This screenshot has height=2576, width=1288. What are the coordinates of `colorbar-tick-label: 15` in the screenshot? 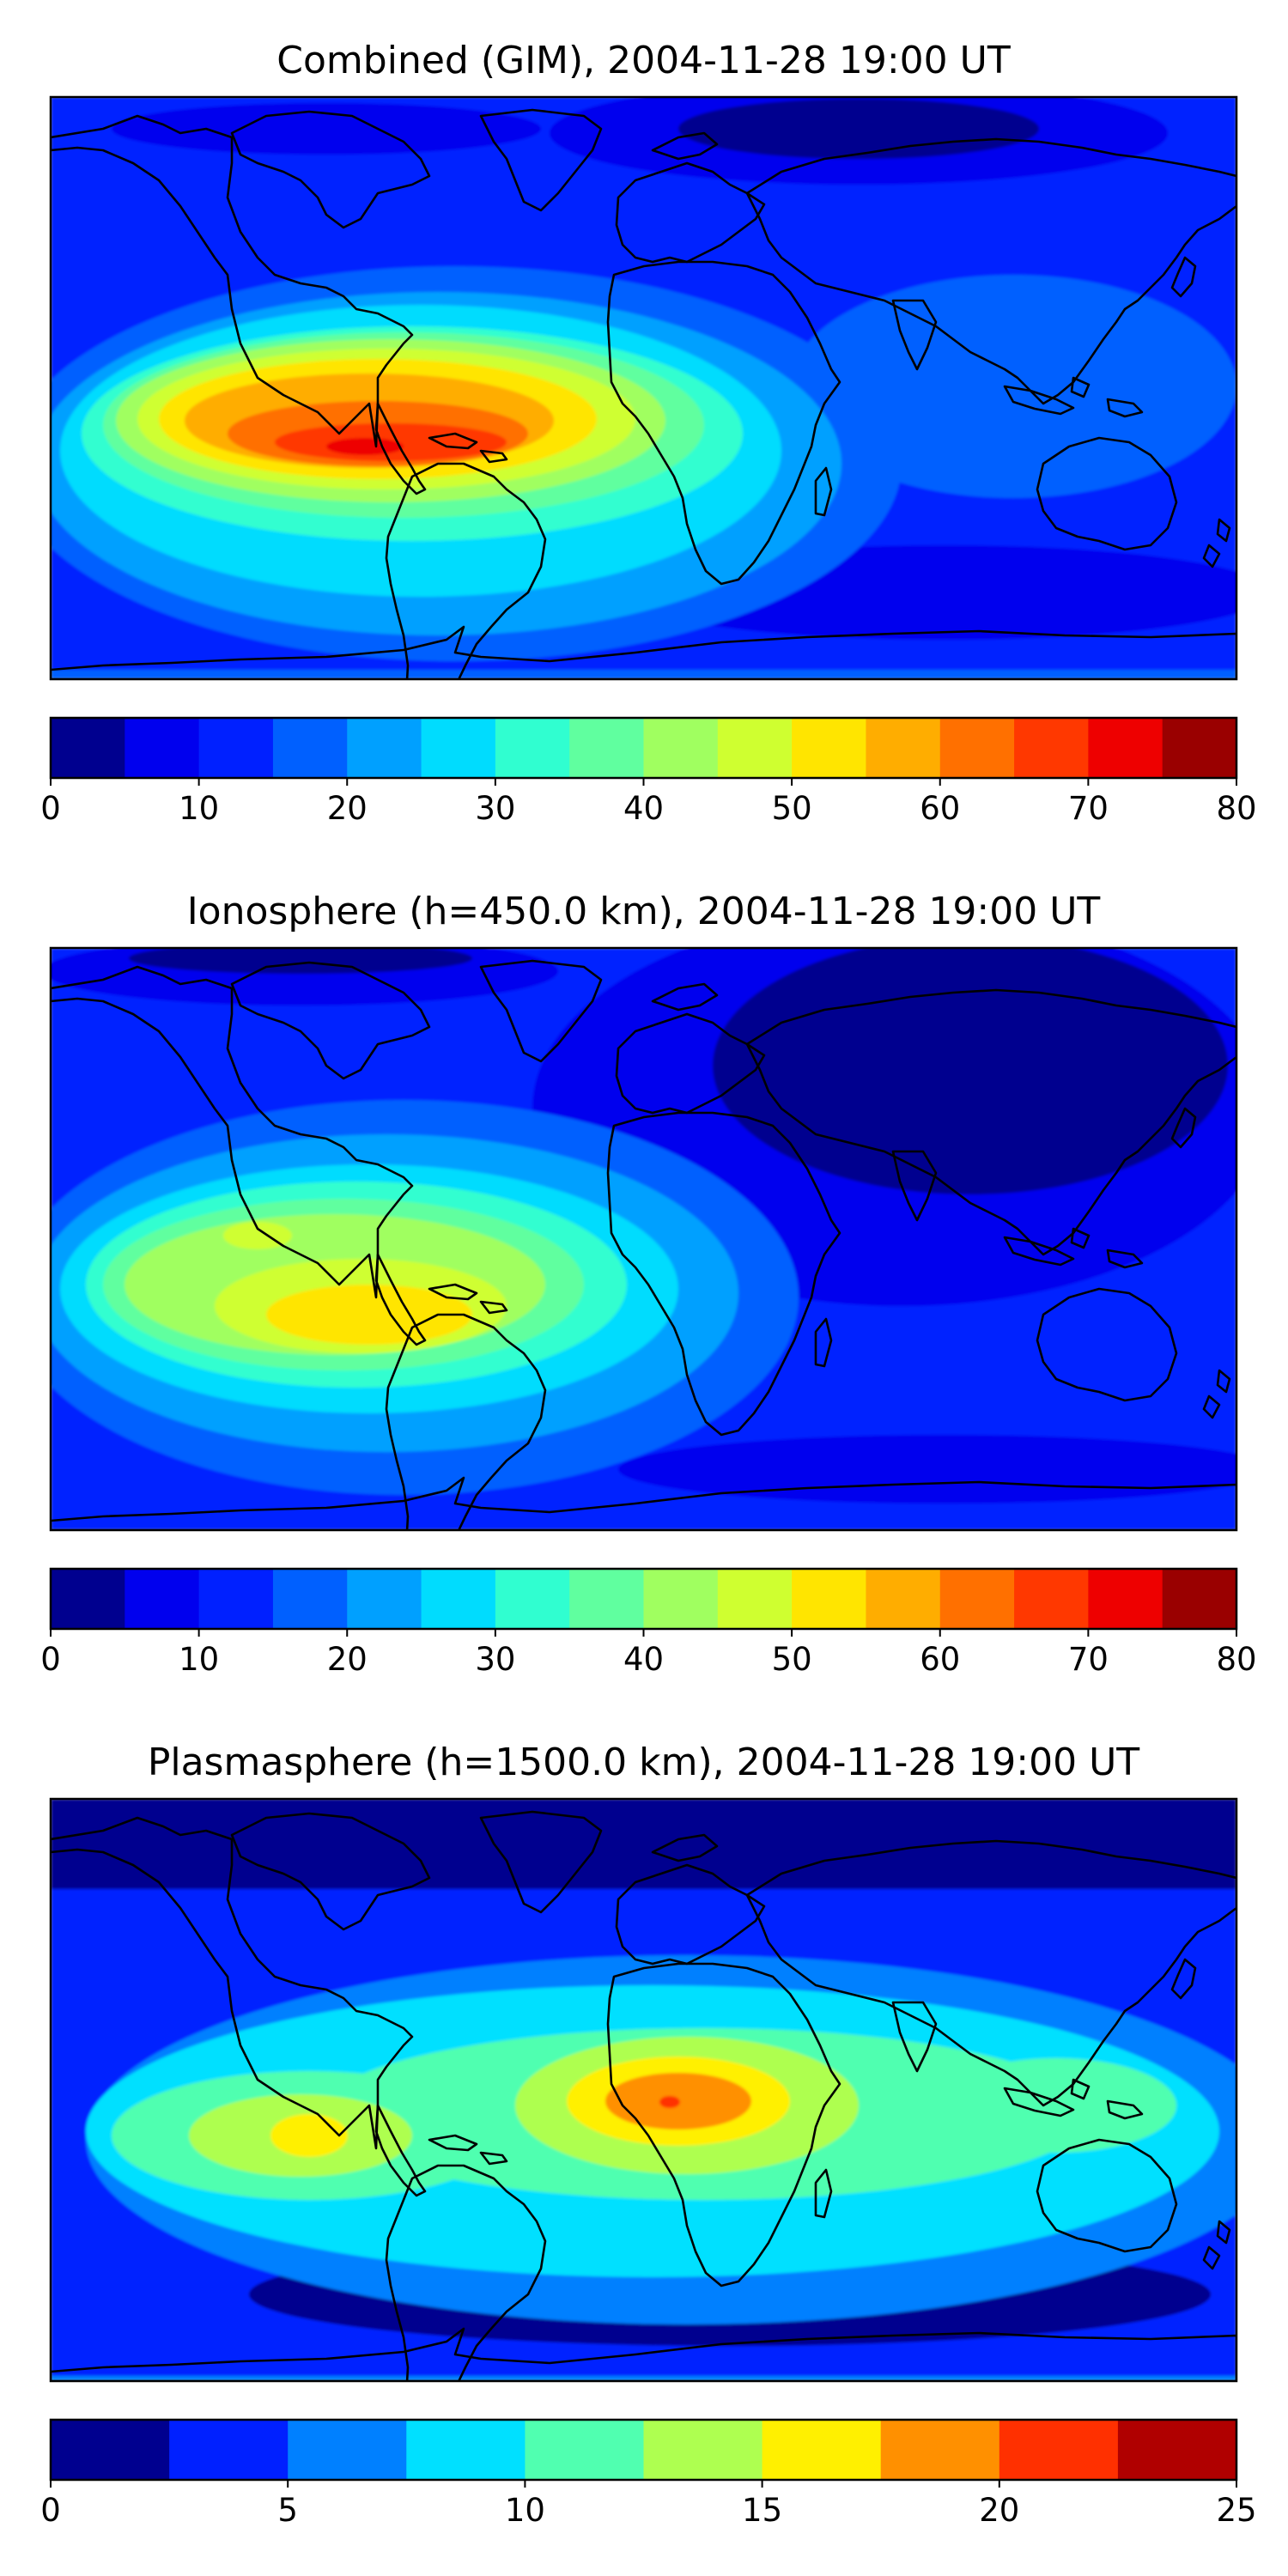 It's located at (762, 2510).